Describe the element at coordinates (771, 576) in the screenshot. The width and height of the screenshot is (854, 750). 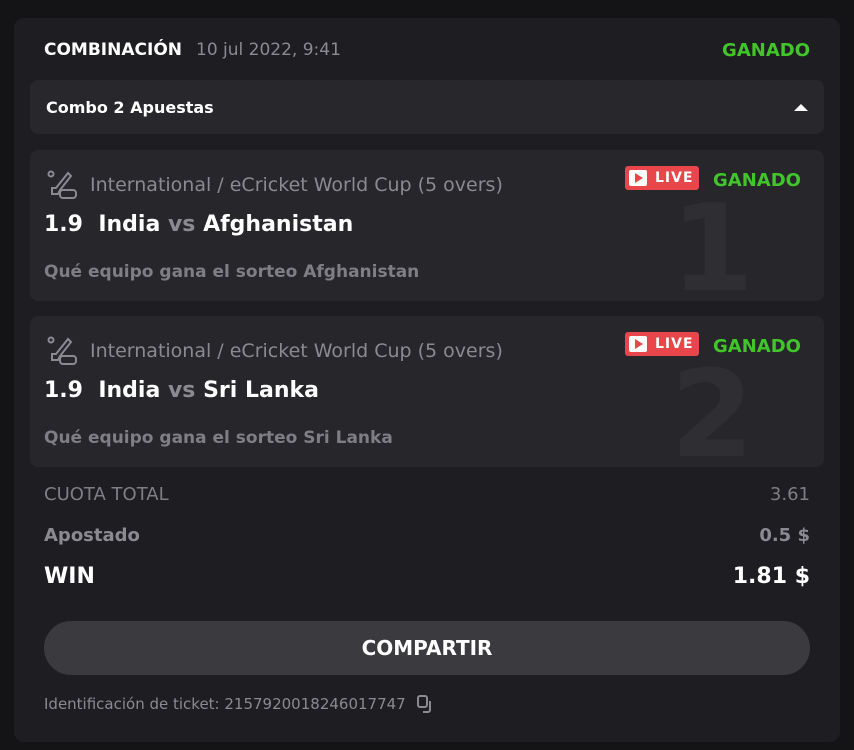
I see `win-value: 1.81 $` at that location.